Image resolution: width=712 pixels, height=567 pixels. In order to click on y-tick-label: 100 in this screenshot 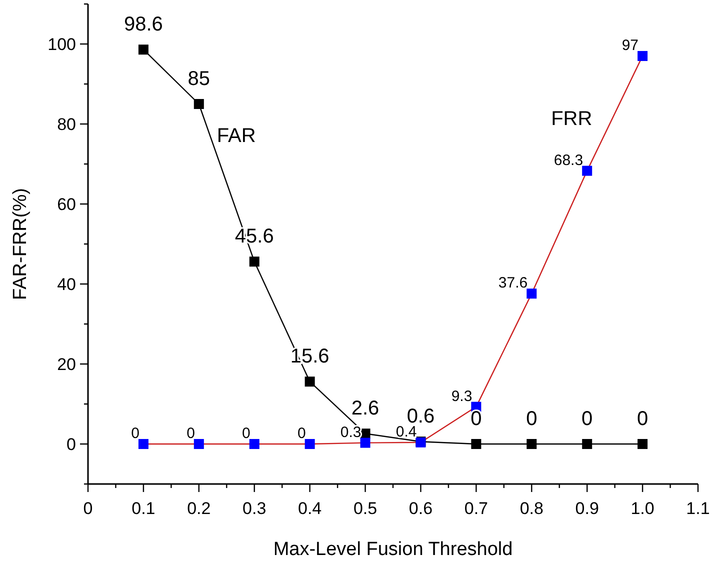, I will do `click(62, 44)`.